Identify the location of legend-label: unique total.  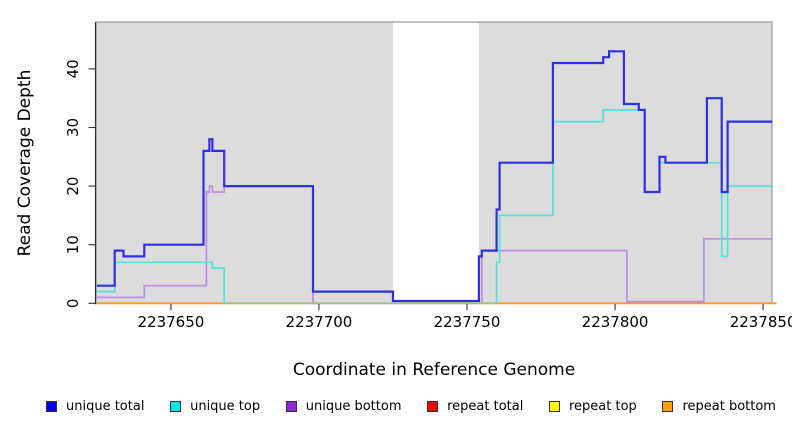
(105, 406).